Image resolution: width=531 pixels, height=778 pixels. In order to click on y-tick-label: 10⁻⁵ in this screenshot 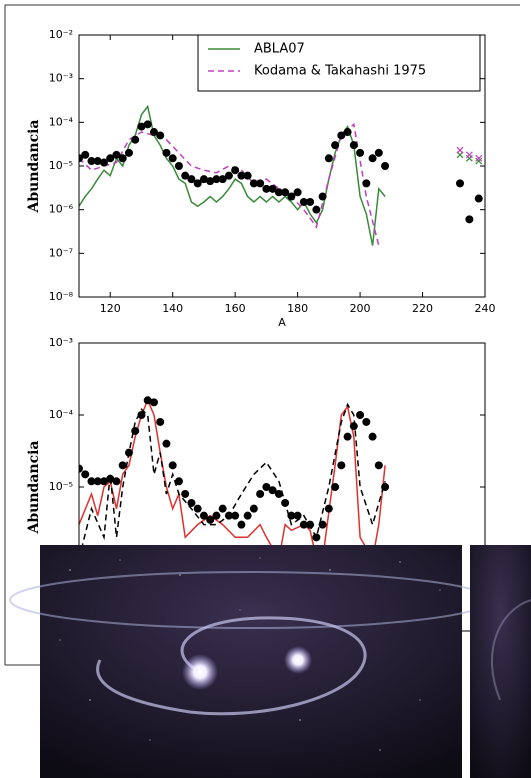, I will do `click(61, 486)`.